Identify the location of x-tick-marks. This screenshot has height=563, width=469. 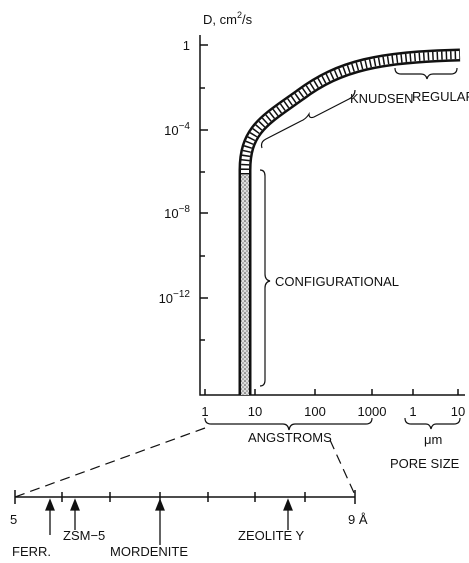
(331, 392).